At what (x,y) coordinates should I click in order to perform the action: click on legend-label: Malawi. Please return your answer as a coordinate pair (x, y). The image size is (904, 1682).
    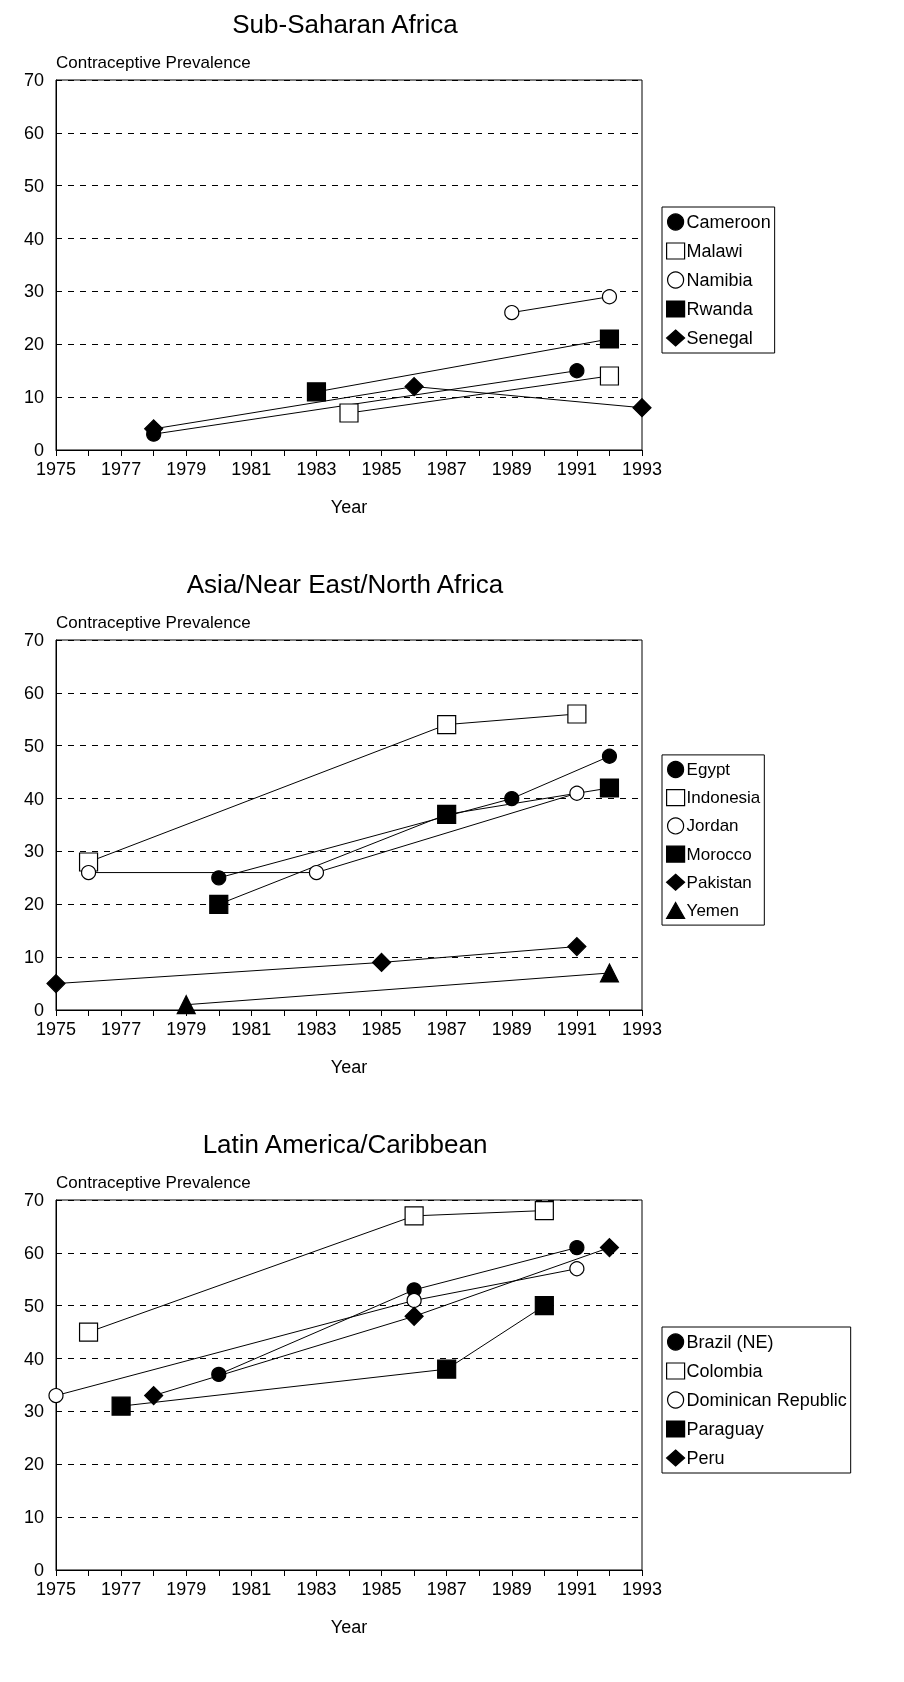
    Looking at the image, I should click on (714, 251).